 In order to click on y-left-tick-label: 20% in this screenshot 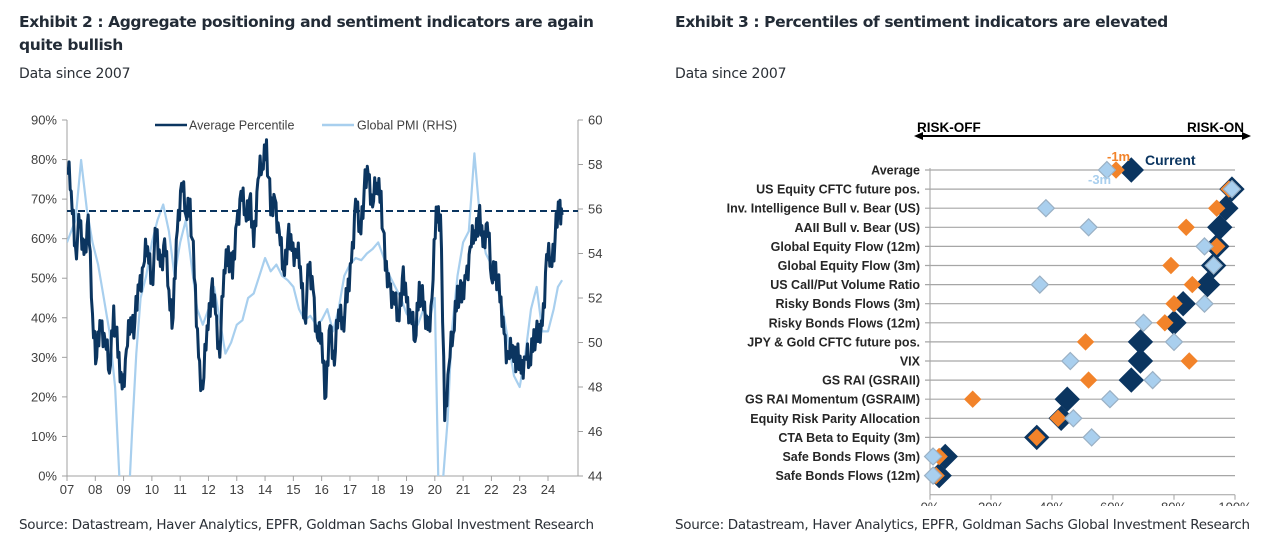, I will do `click(44, 396)`.